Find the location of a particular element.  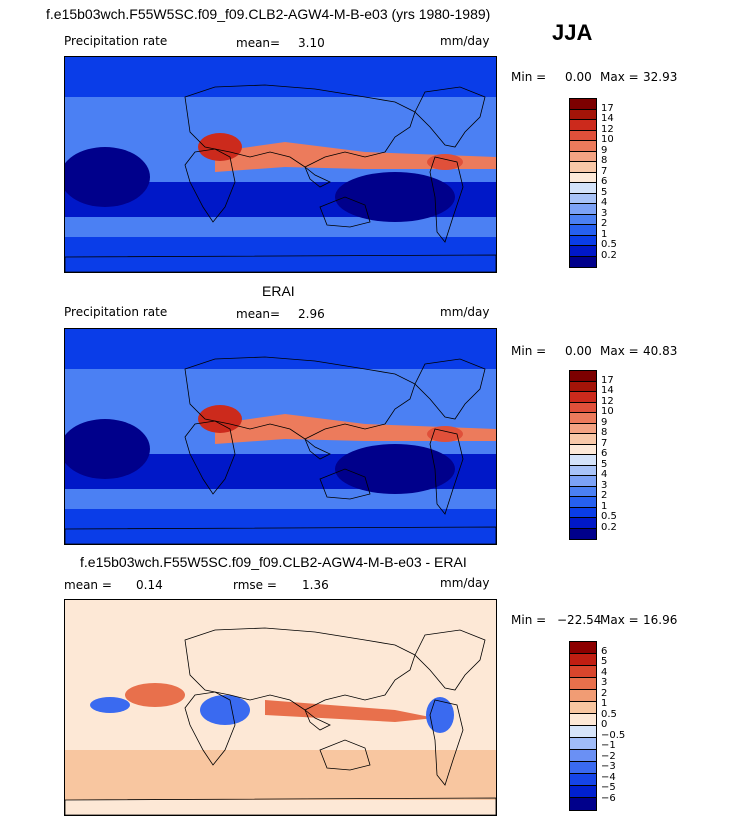

field-band-south is located at coordinates (280, 254).